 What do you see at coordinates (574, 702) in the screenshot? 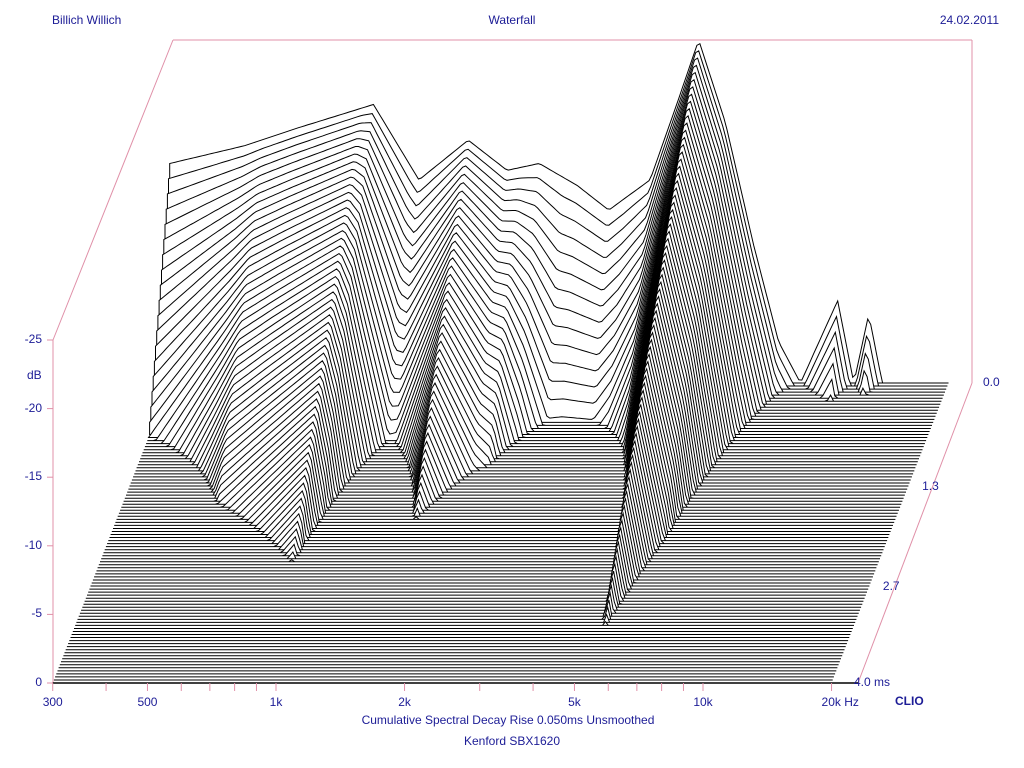
I see `x-tick-label: 5k` at bounding box center [574, 702].